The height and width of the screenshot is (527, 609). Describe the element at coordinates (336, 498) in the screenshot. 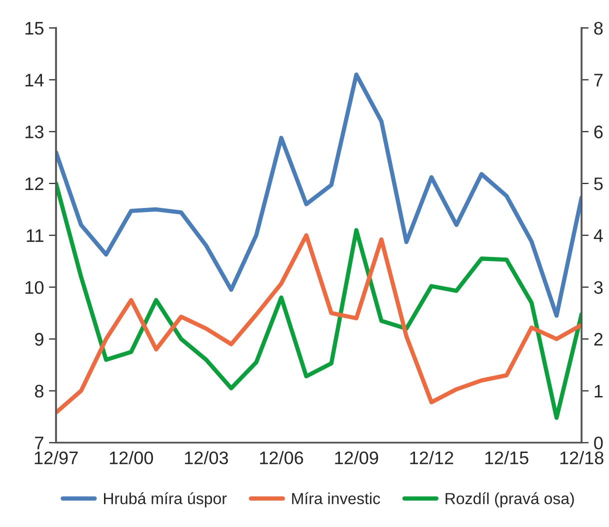

I see `legend-label: Míra investic` at that location.